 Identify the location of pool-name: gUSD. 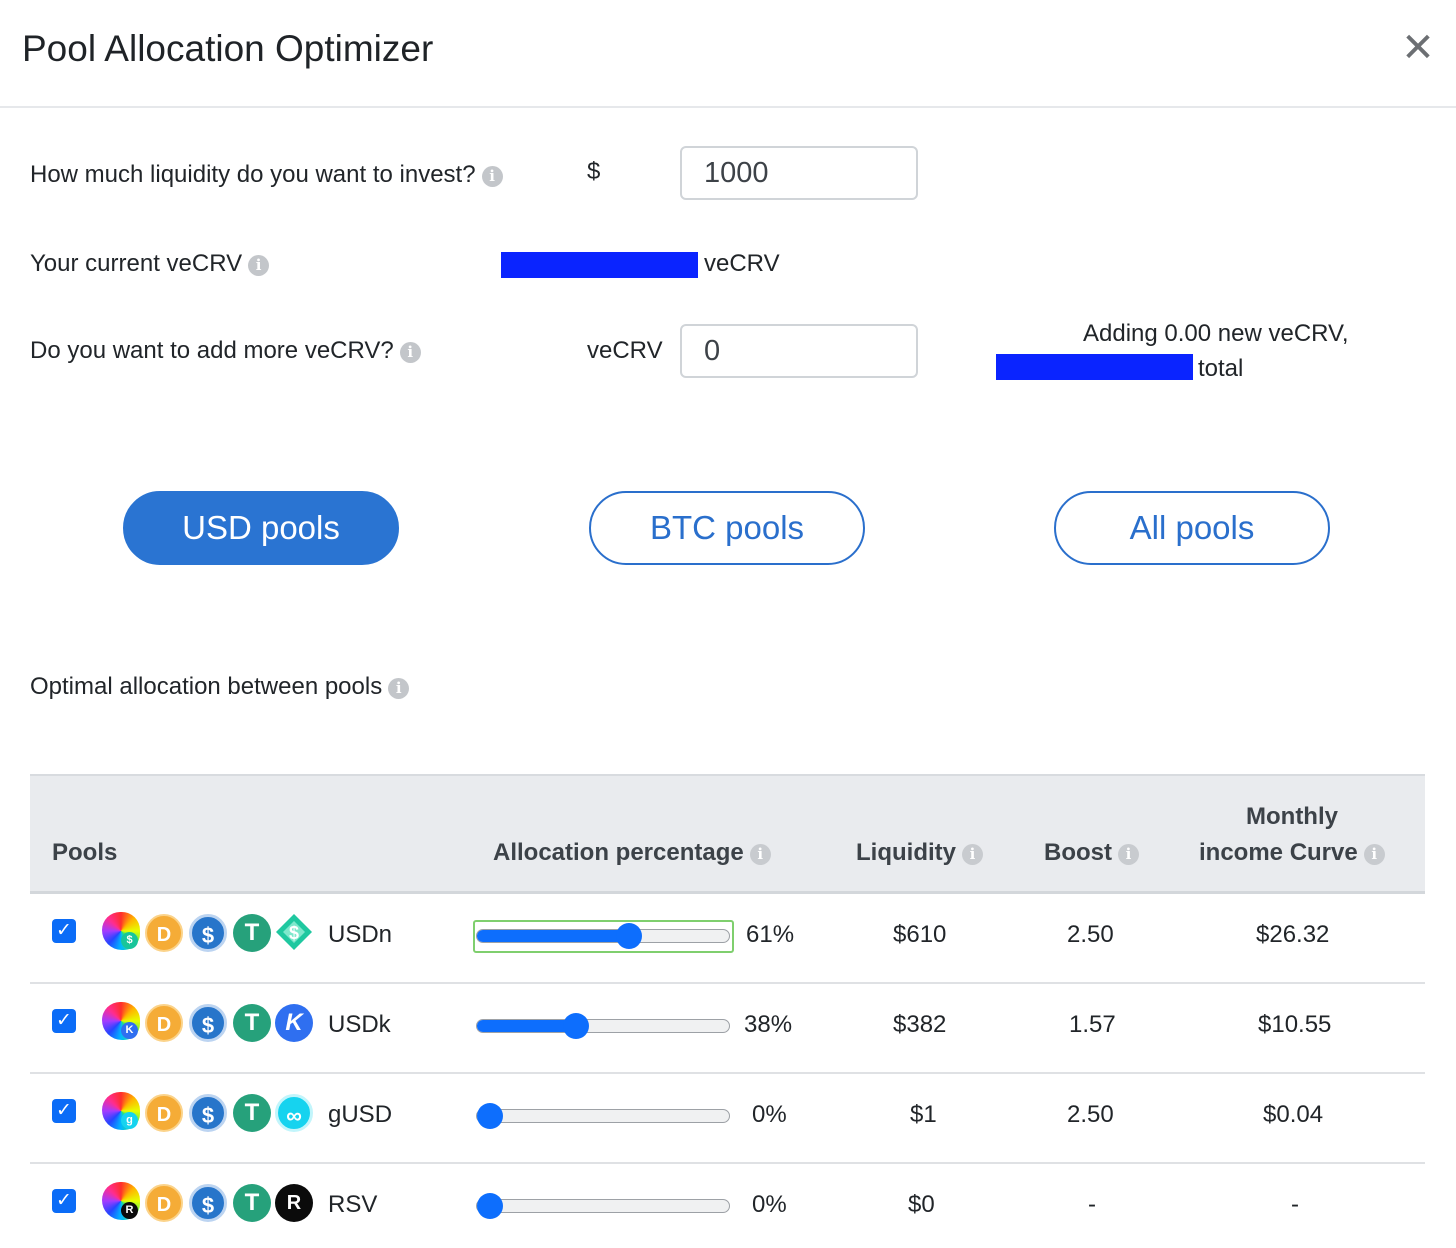
(360, 1114).